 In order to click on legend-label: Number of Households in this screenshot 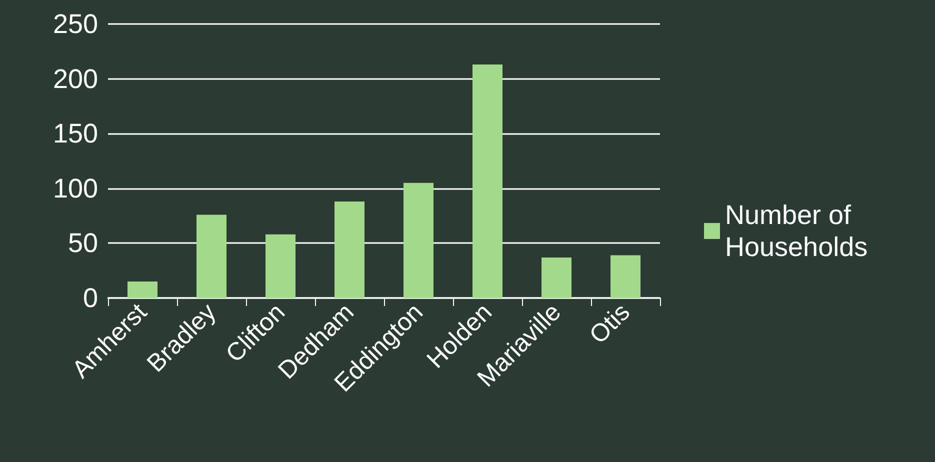, I will do `click(796, 231)`.